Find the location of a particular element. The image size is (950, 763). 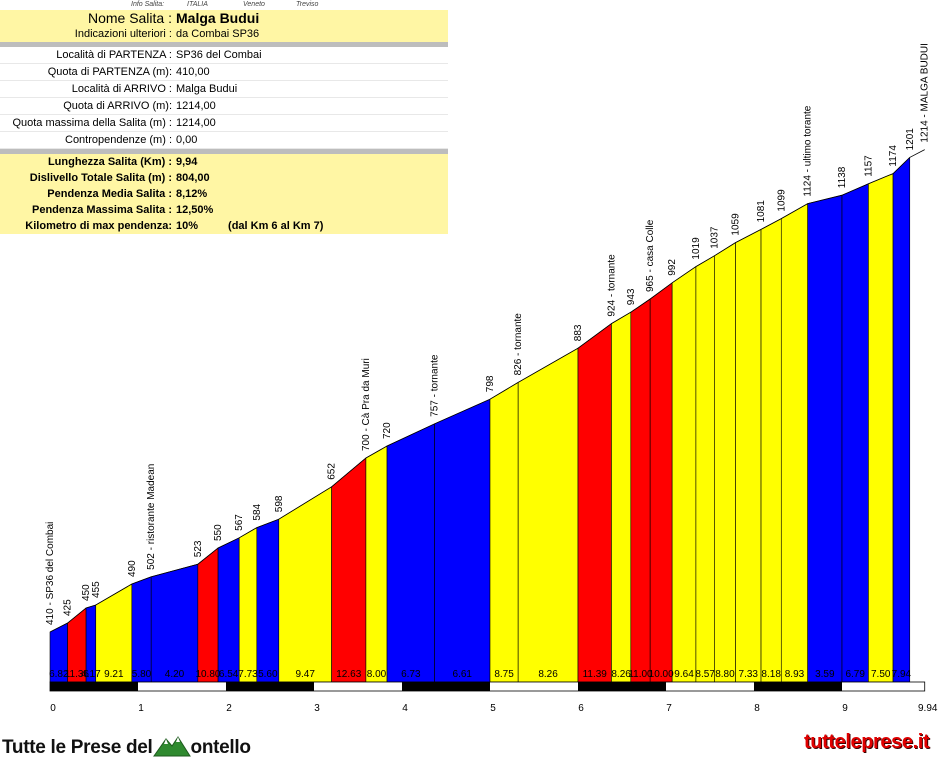

altitude-label: 598 is located at coordinates (279, 503).